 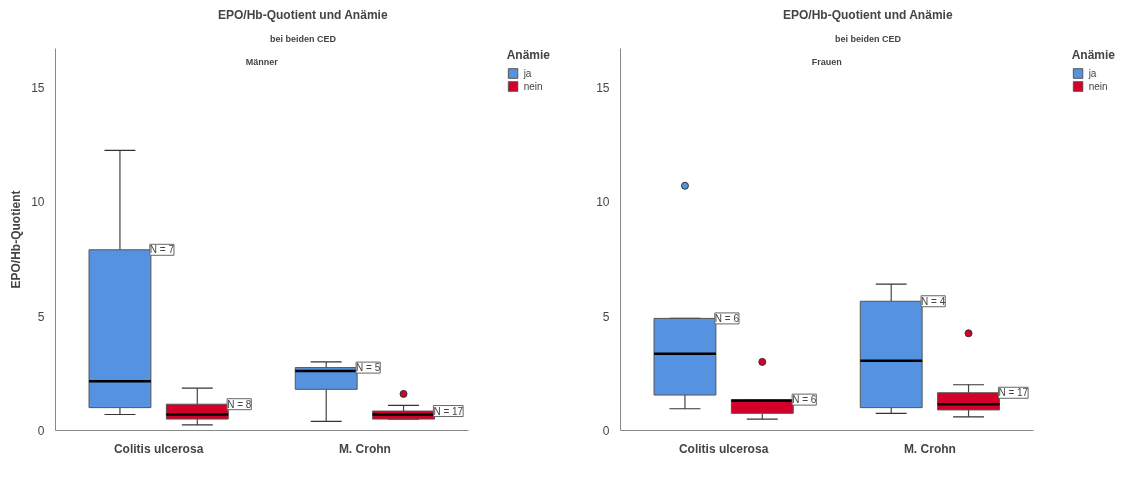 I want to click on text: N = 7, so click(x=161, y=250).